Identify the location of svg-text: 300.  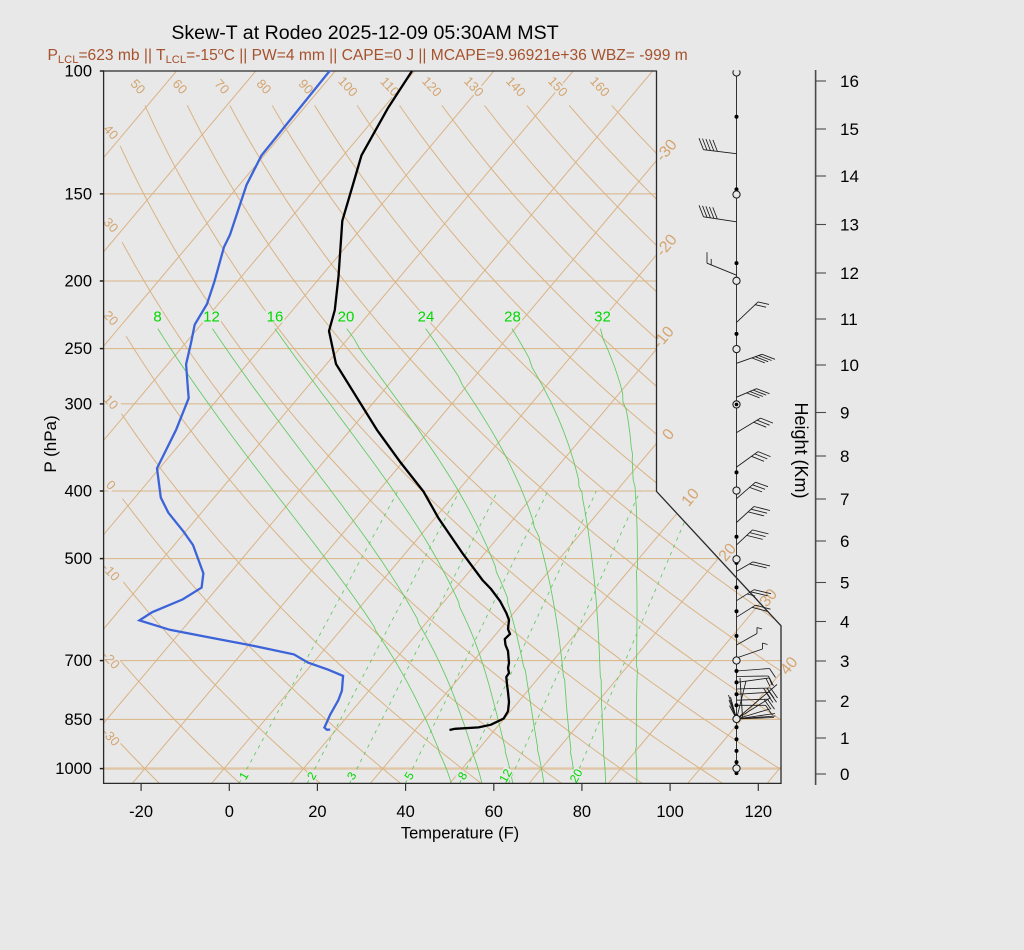
(78, 404).